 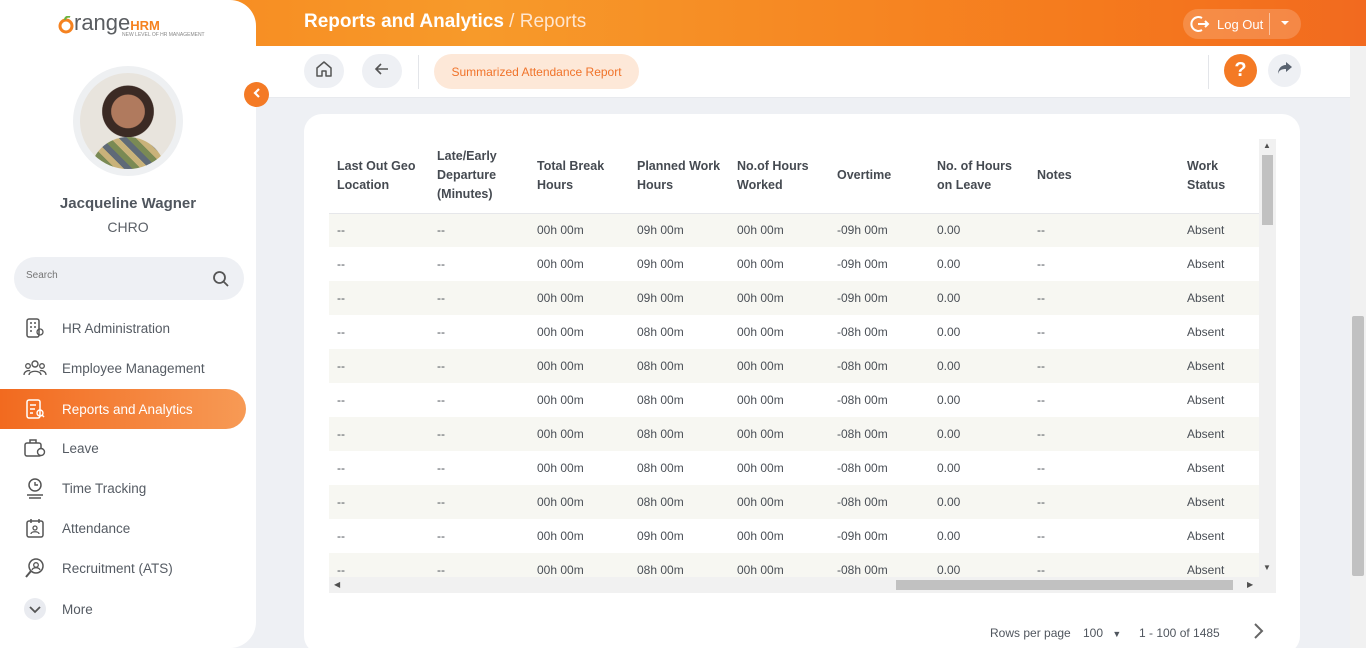 I want to click on sidebar-item-reports-and-analytics: Reports and Analytics, so click(x=123, y=409).